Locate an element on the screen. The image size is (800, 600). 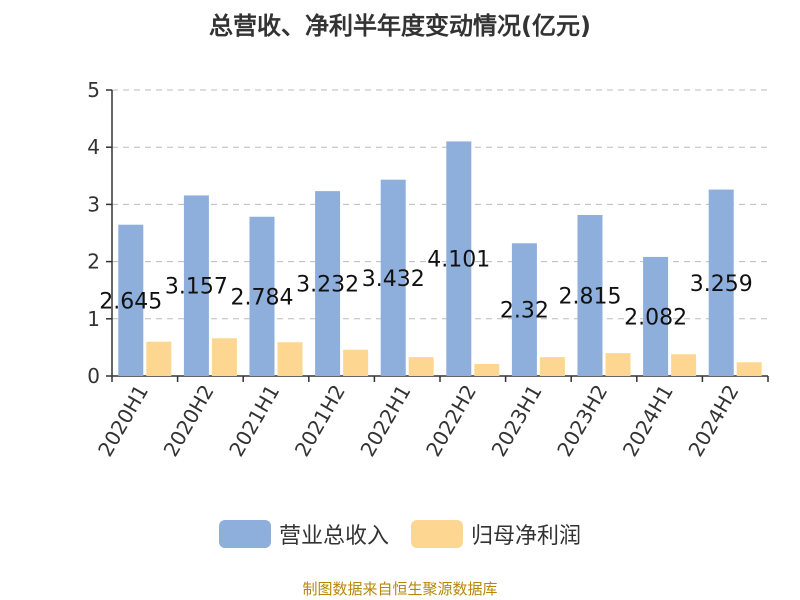
legend-item-revenue: 营业总收入 is located at coordinates (303, 534).